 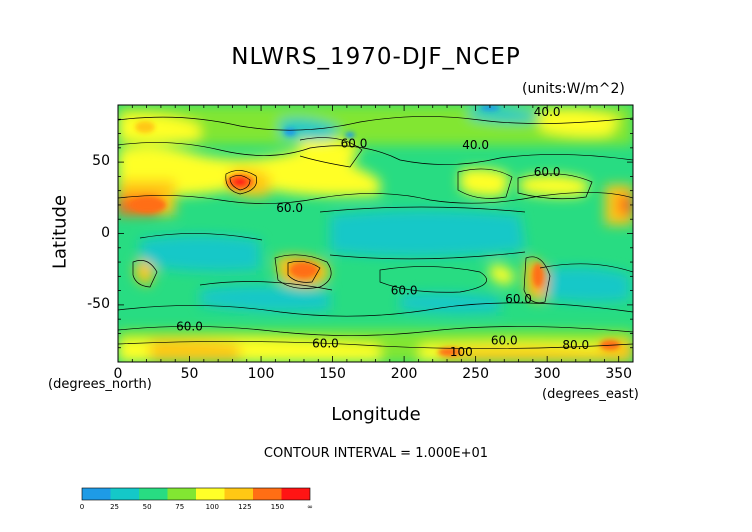 I want to click on contour-interval-label: CONTOUR INTERVAL = 1.000E+01, so click(x=376, y=453).